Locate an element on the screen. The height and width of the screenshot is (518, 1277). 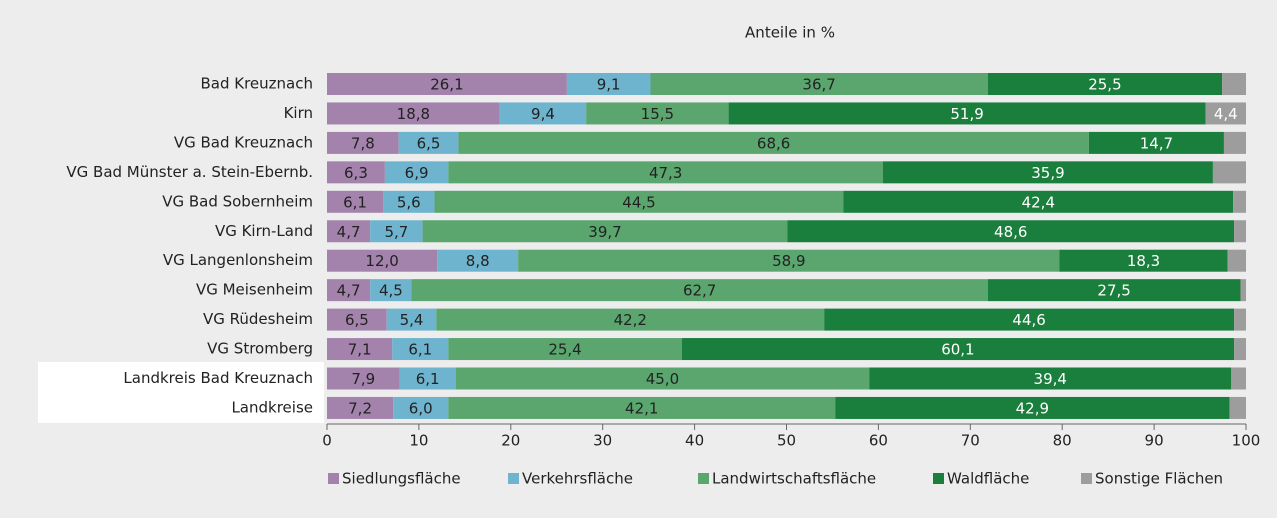
x-tick-label: 100 is located at coordinates (1246, 441).